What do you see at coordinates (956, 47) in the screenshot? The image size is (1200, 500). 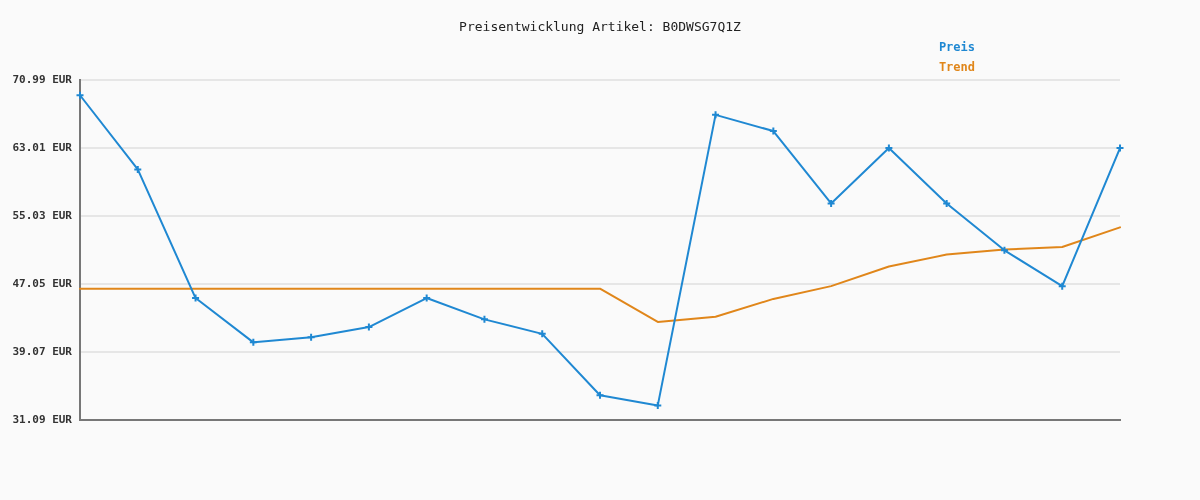 I see `text: Preis` at bounding box center [956, 47].